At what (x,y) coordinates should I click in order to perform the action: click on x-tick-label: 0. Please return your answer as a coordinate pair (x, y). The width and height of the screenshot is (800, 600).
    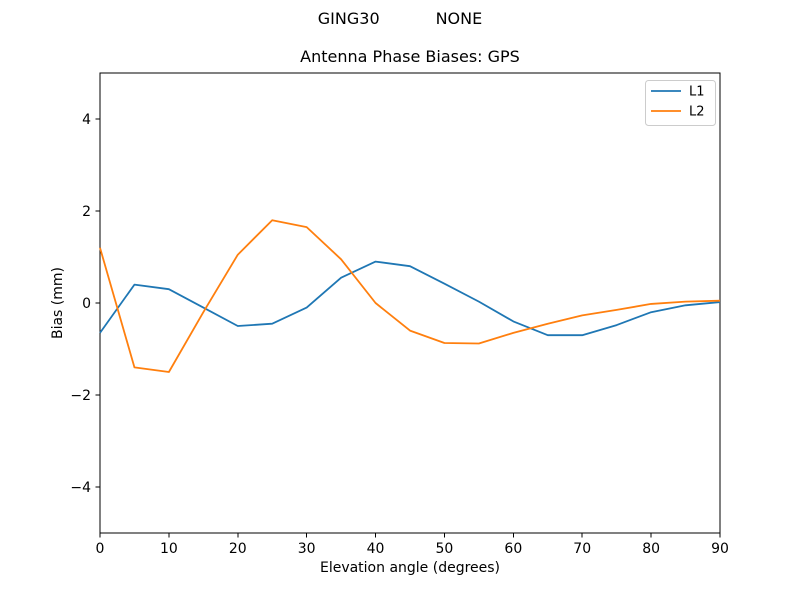
    Looking at the image, I should click on (100, 549).